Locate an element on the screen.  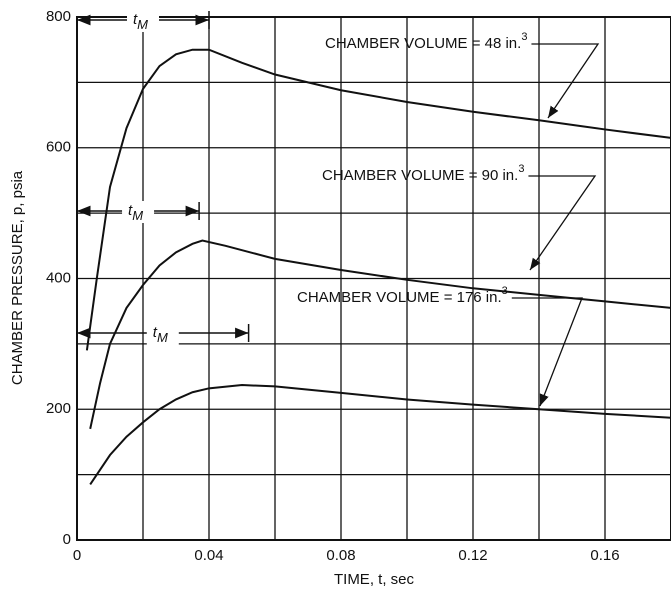
x-tick-label: 0 is located at coordinates (77, 555).